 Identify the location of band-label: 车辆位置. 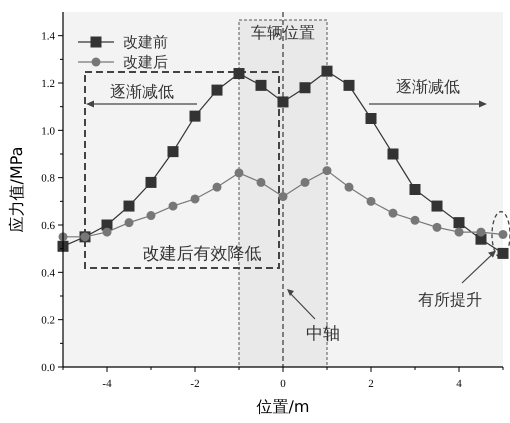
(283, 32).